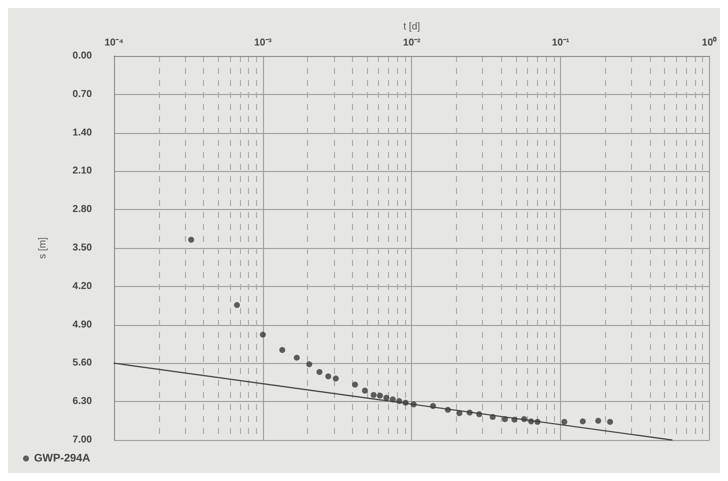 This screenshot has height=481, width=728. I want to click on legend-label: GWP-294A, so click(62, 458).